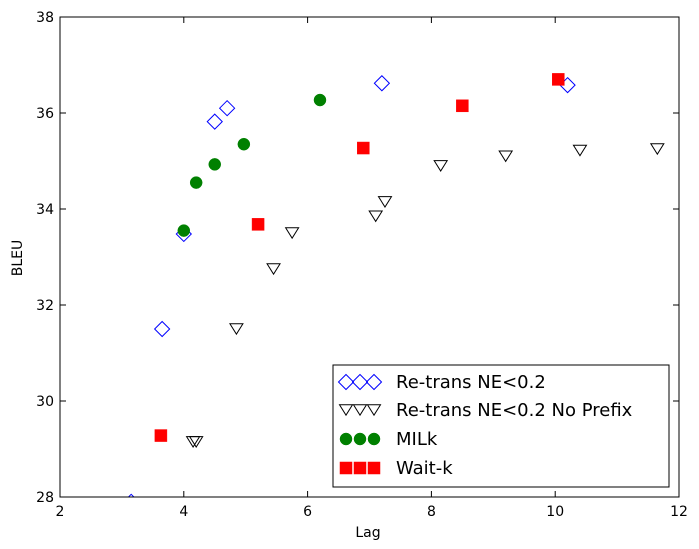 This screenshot has height=549, width=699. What do you see at coordinates (18, 258) in the screenshot?
I see `y-axis-label: BLEU` at bounding box center [18, 258].